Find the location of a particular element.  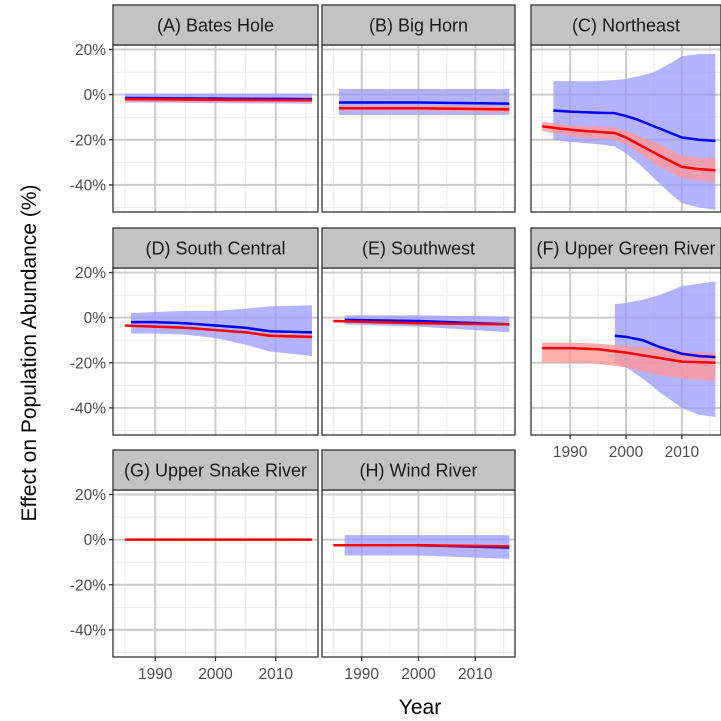

panel-5: (E) Southwest is located at coordinates (418, 331).